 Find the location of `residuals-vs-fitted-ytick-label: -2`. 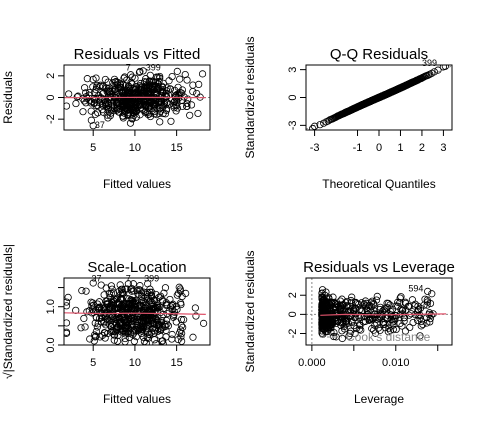

residuals-vs-fitted-ytick-label: -2 is located at coordinates (51, 119).